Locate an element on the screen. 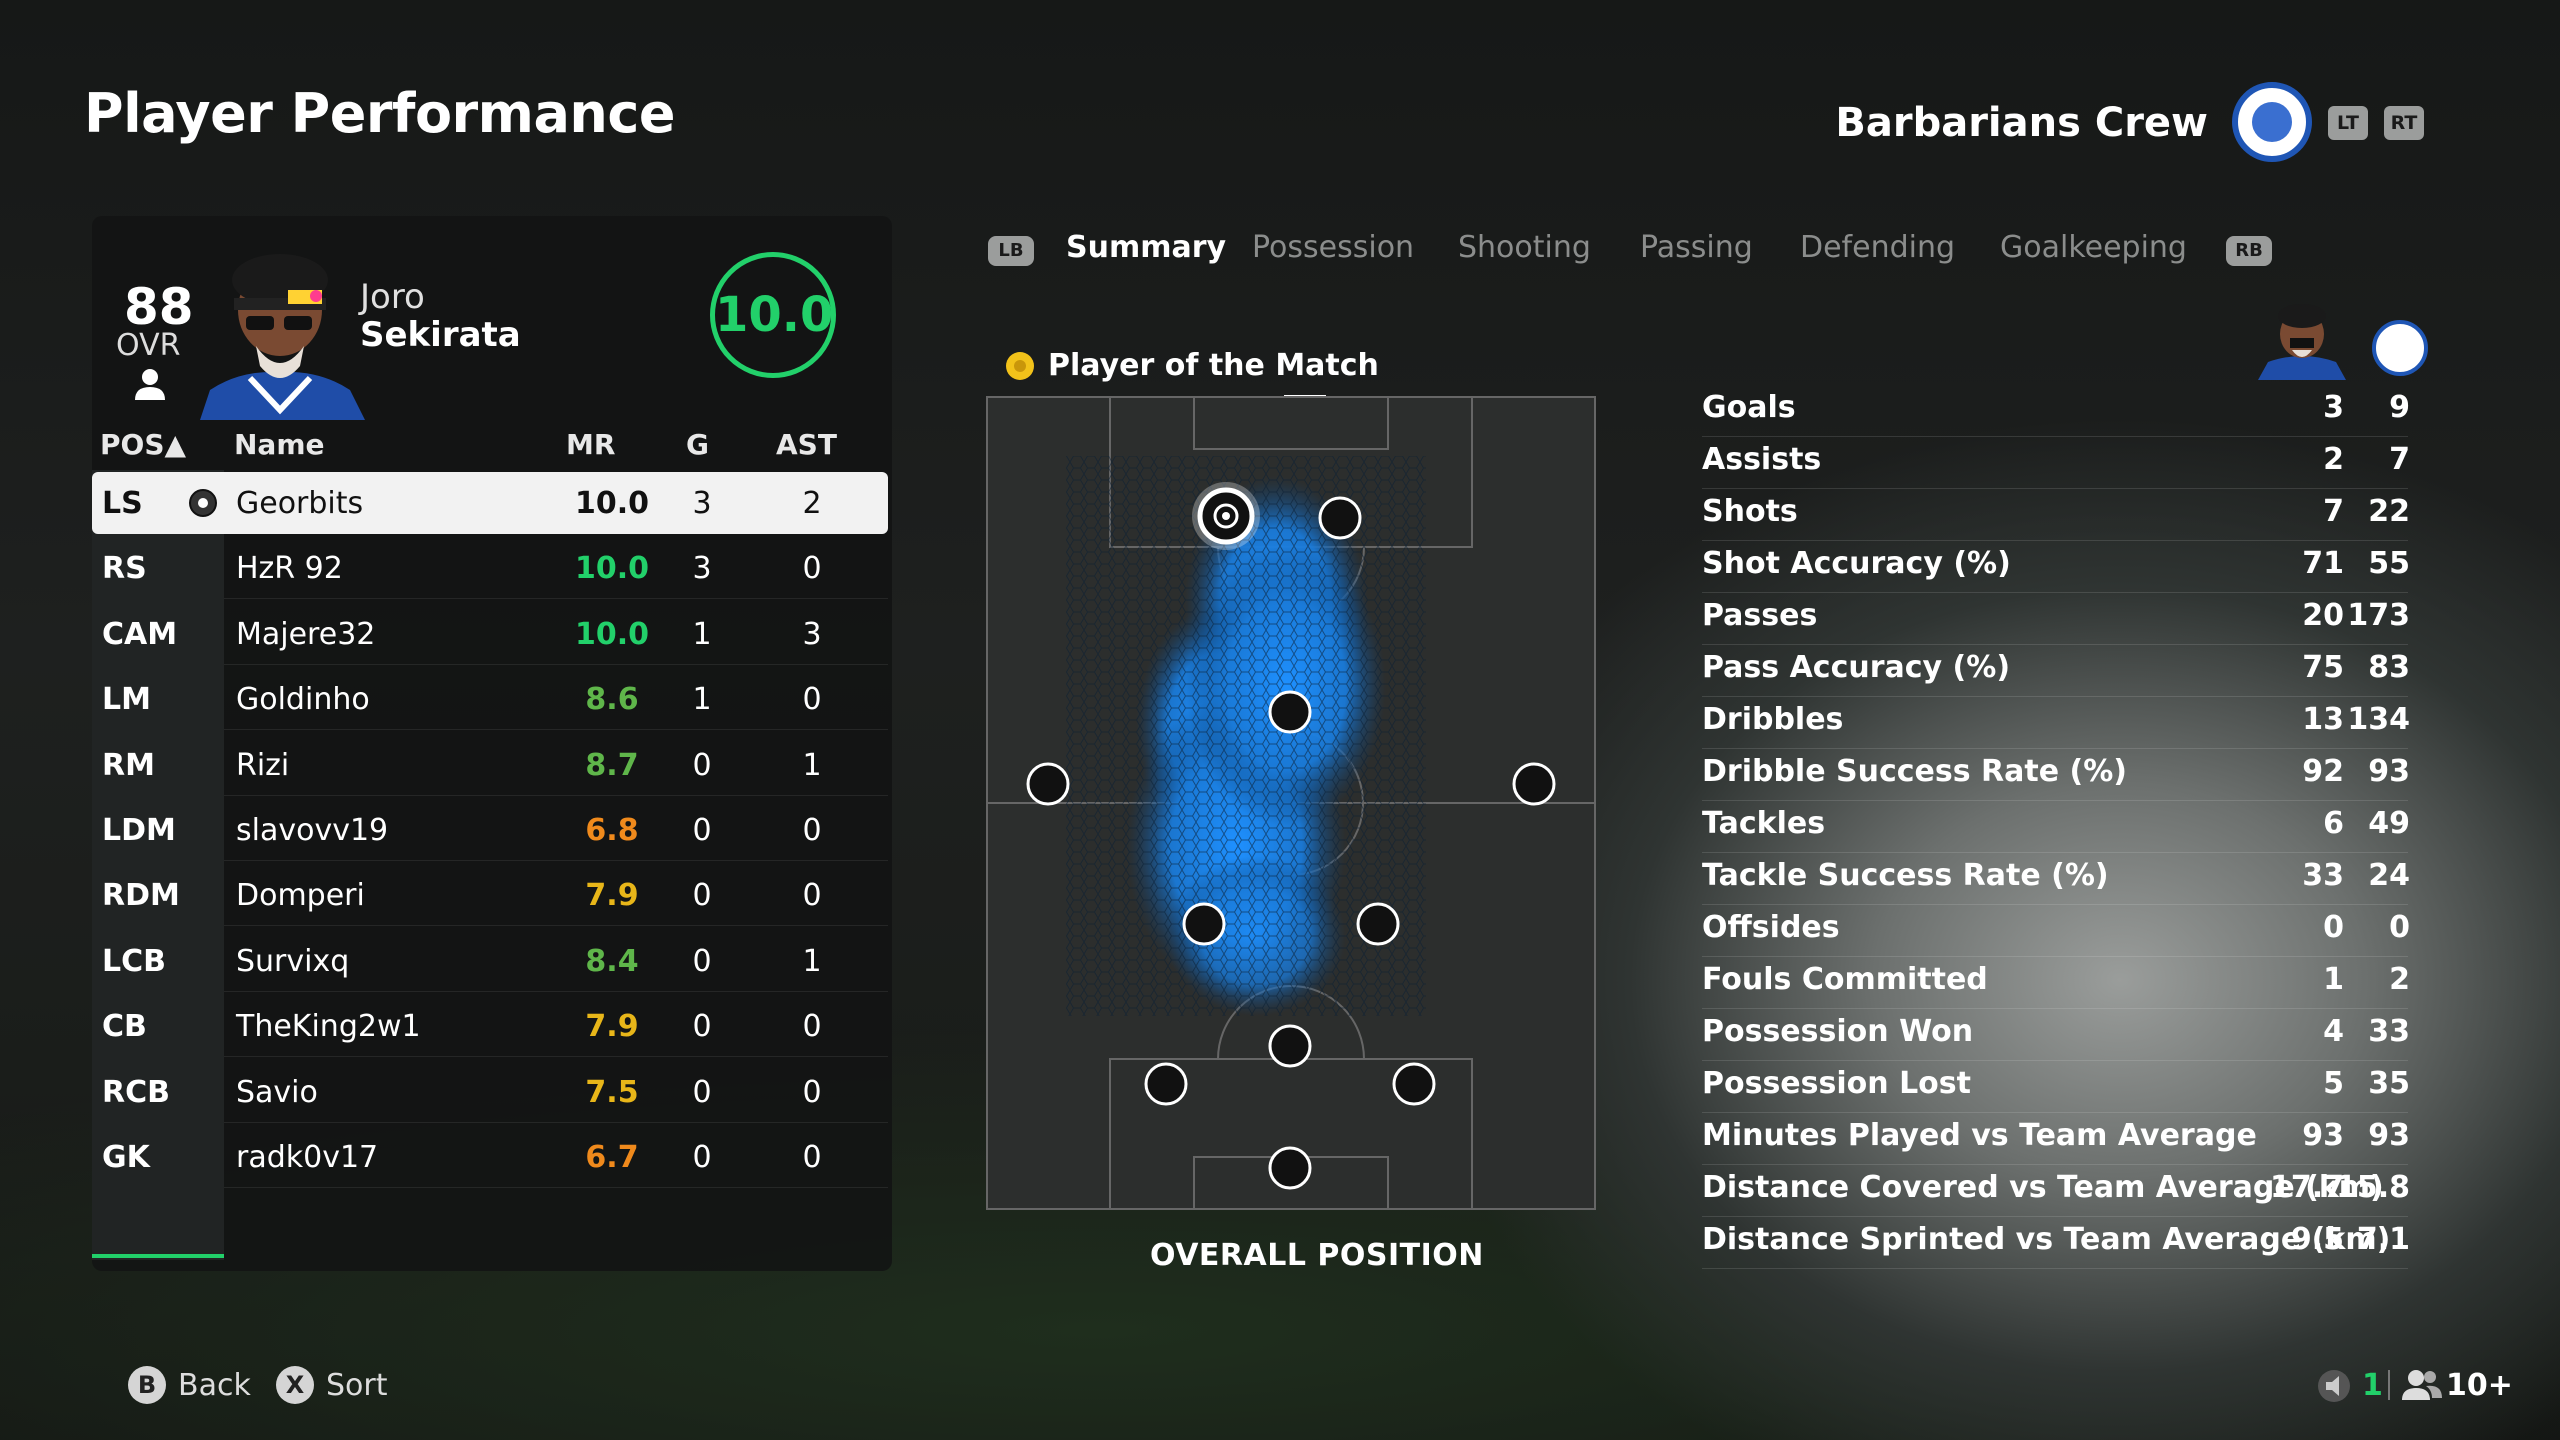 The height and width of the screenshot is (1440, 2560). table-row: RDM Domperi 7.9 0 0 is located at coordinates (490, 895).